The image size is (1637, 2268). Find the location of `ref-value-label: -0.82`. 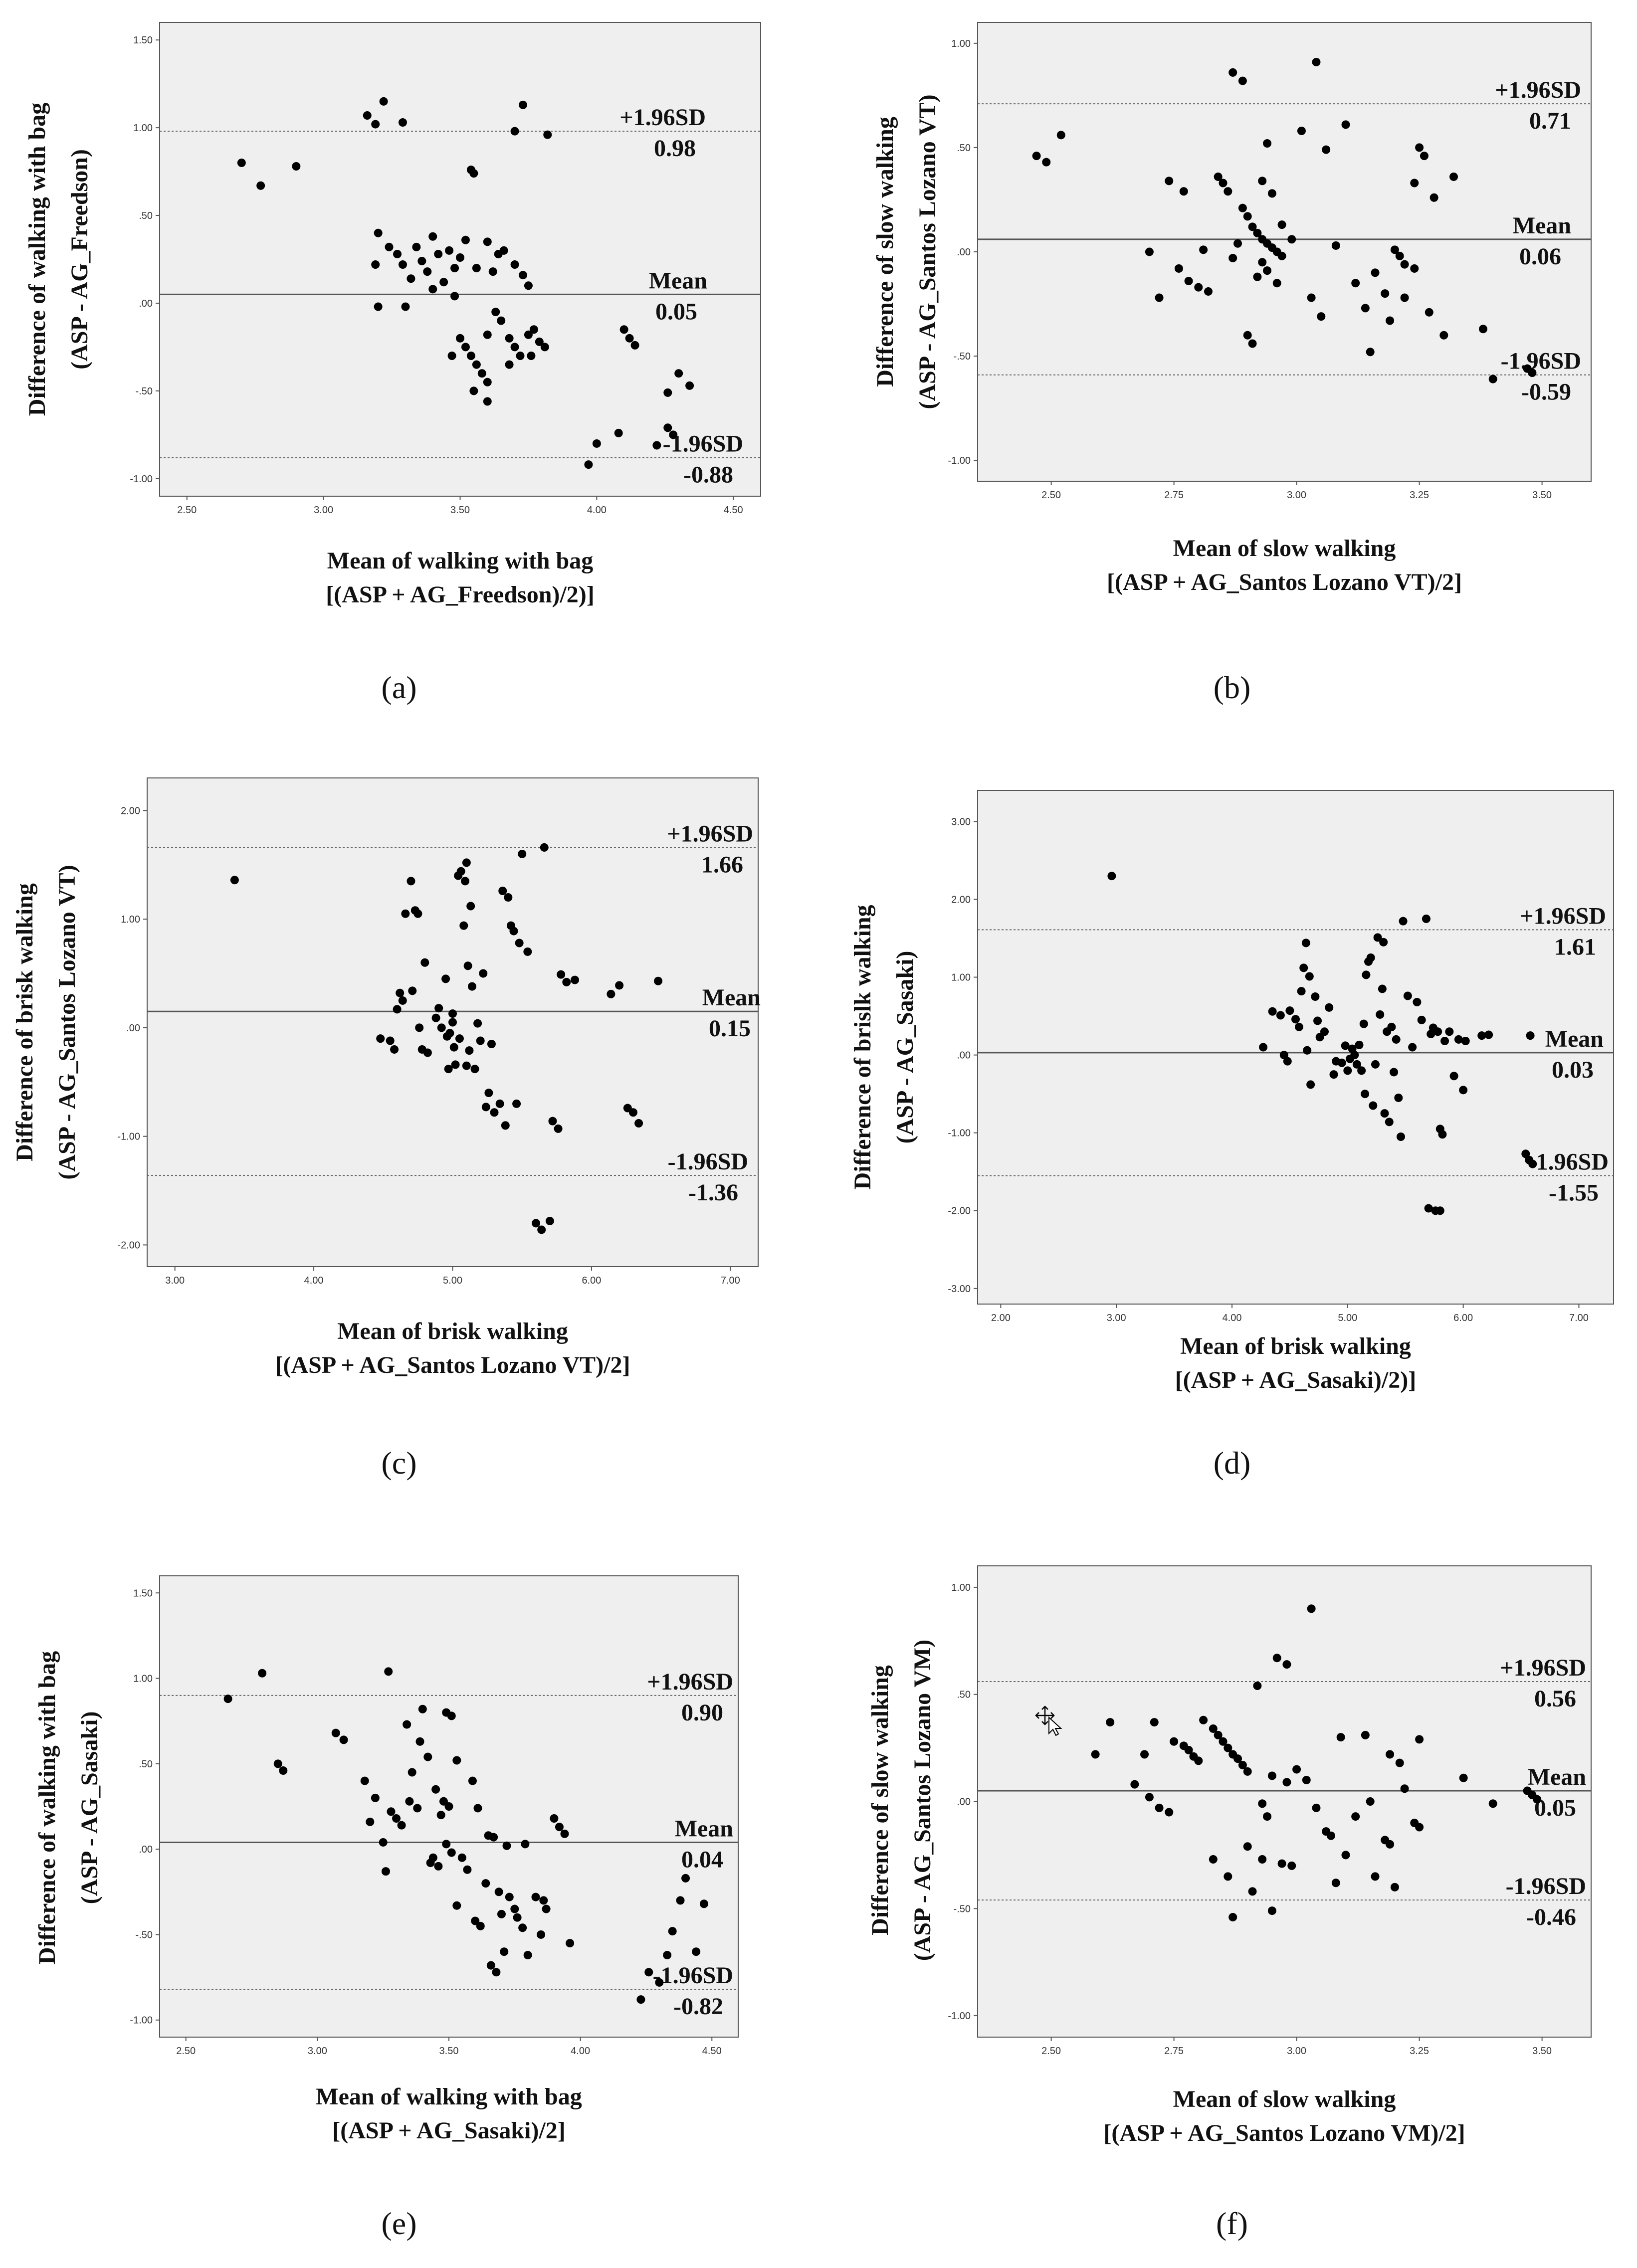

ref-value-label: -0.82 is located at coordinates (698, 2006).